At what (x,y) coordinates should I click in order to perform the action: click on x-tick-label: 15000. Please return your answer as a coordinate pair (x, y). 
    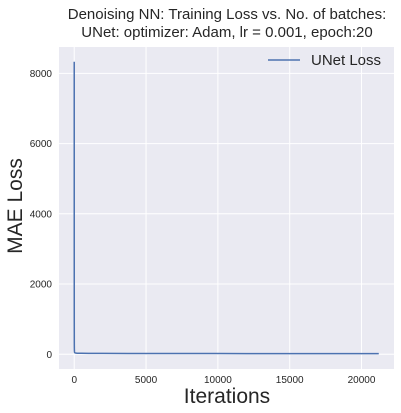
    Looking at the image, I should click on (290, 380).